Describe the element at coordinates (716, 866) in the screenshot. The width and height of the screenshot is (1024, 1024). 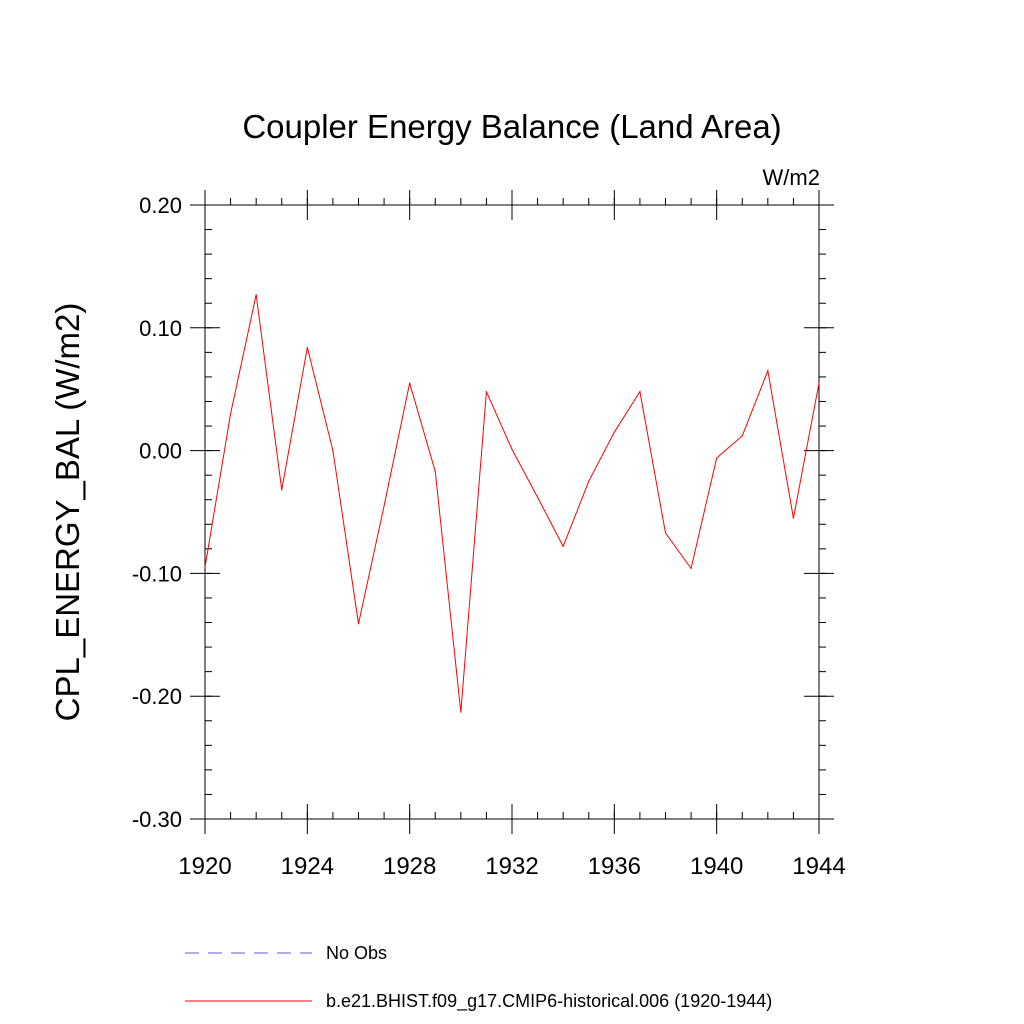
I see `x-tick-label: 1940` at that location.